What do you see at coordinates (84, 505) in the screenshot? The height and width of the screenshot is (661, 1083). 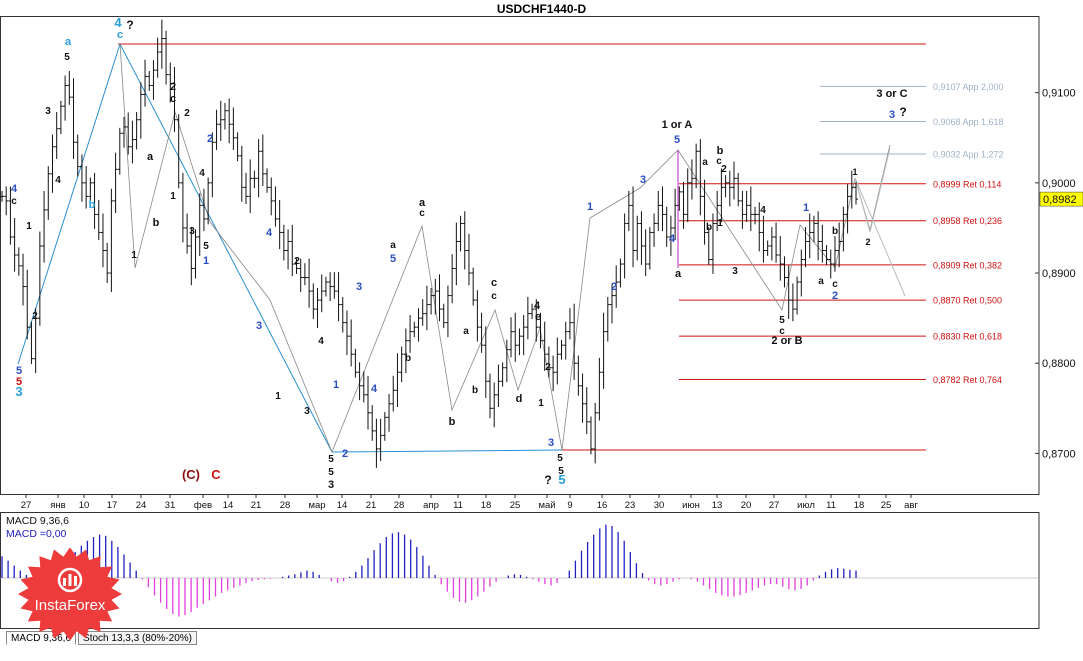 I see `x-tick-label: 10` at bounding box center [84, 505].